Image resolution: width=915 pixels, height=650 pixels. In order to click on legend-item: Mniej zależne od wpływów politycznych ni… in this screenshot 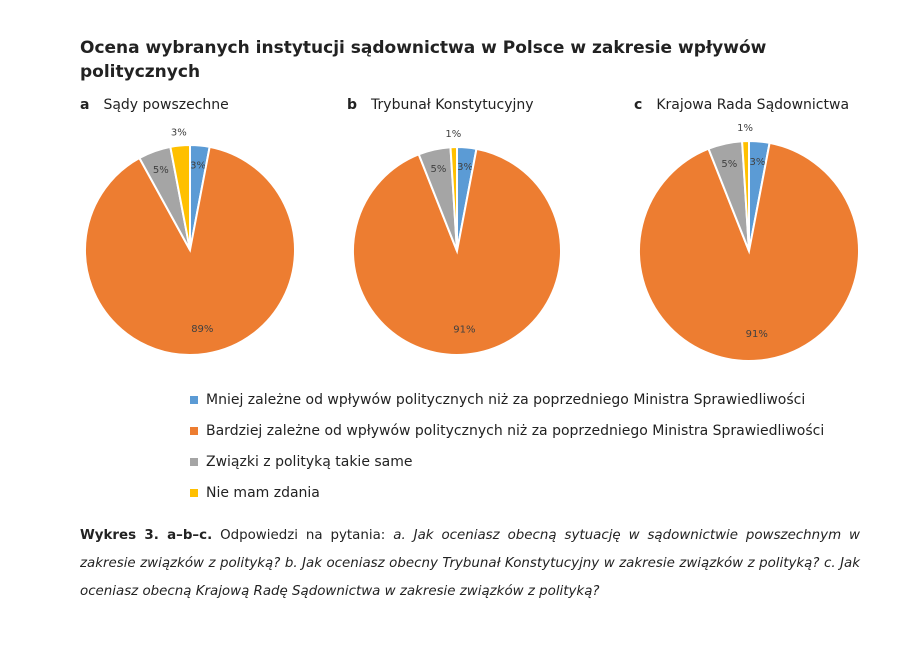, I will do `click(507, 399)`.